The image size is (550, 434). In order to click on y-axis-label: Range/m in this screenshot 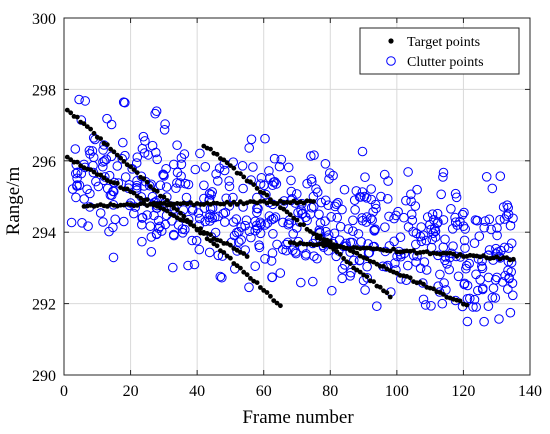, I will do `click(13, 200)`.